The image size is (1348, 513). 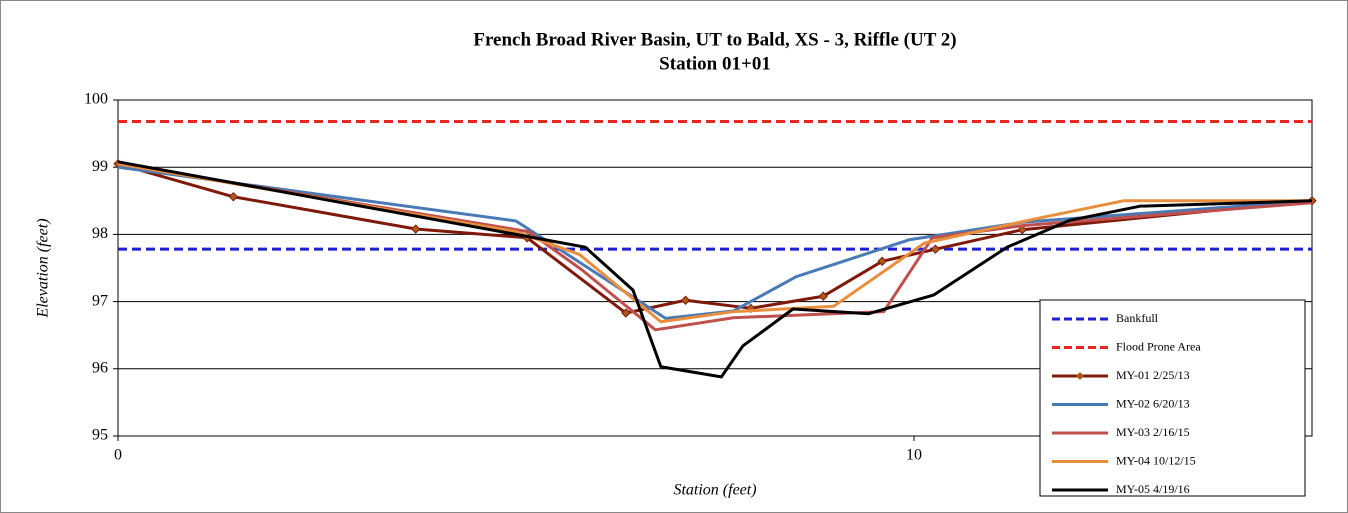 I want to click on legend-label: MY-02 6/20/13, so click(x=1153, y=403).